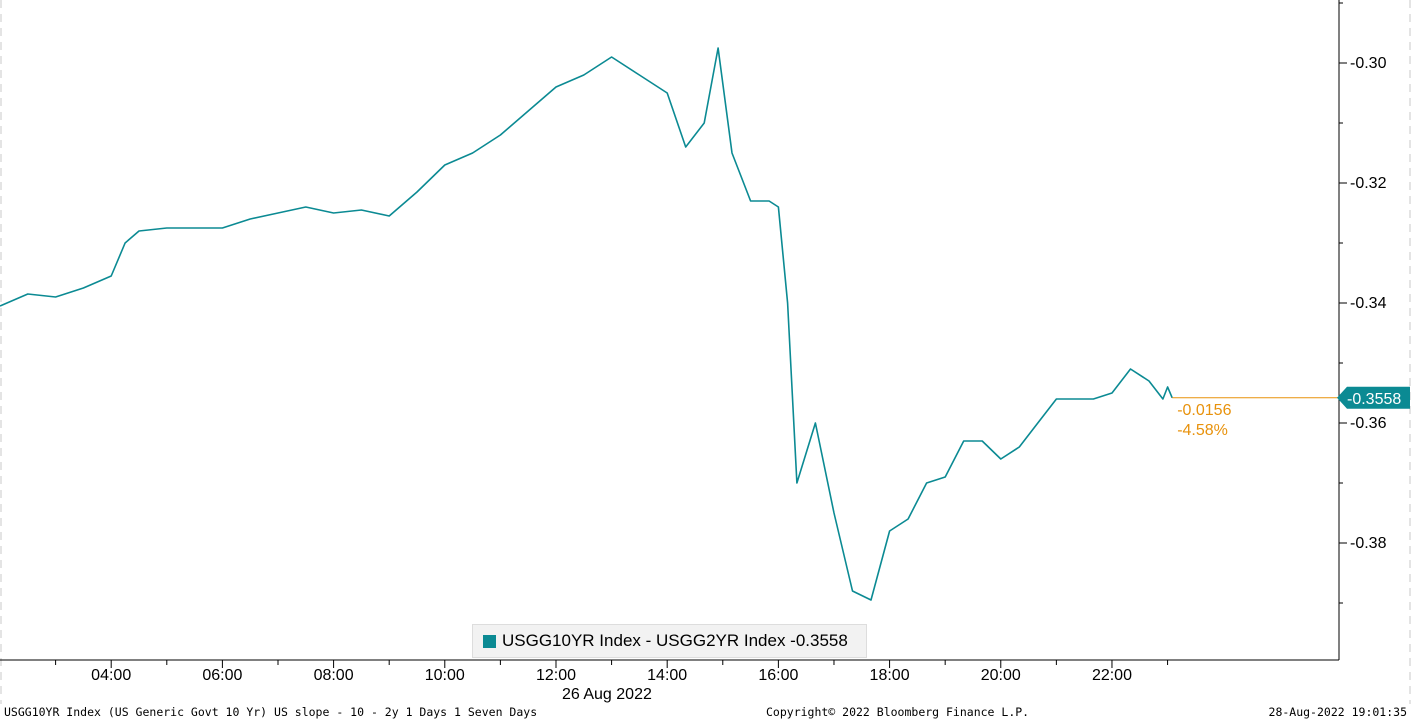  Describe the element at coordinates (1112, 675) in the screenshot. I see `x-tick-label: 22:00` at that location.